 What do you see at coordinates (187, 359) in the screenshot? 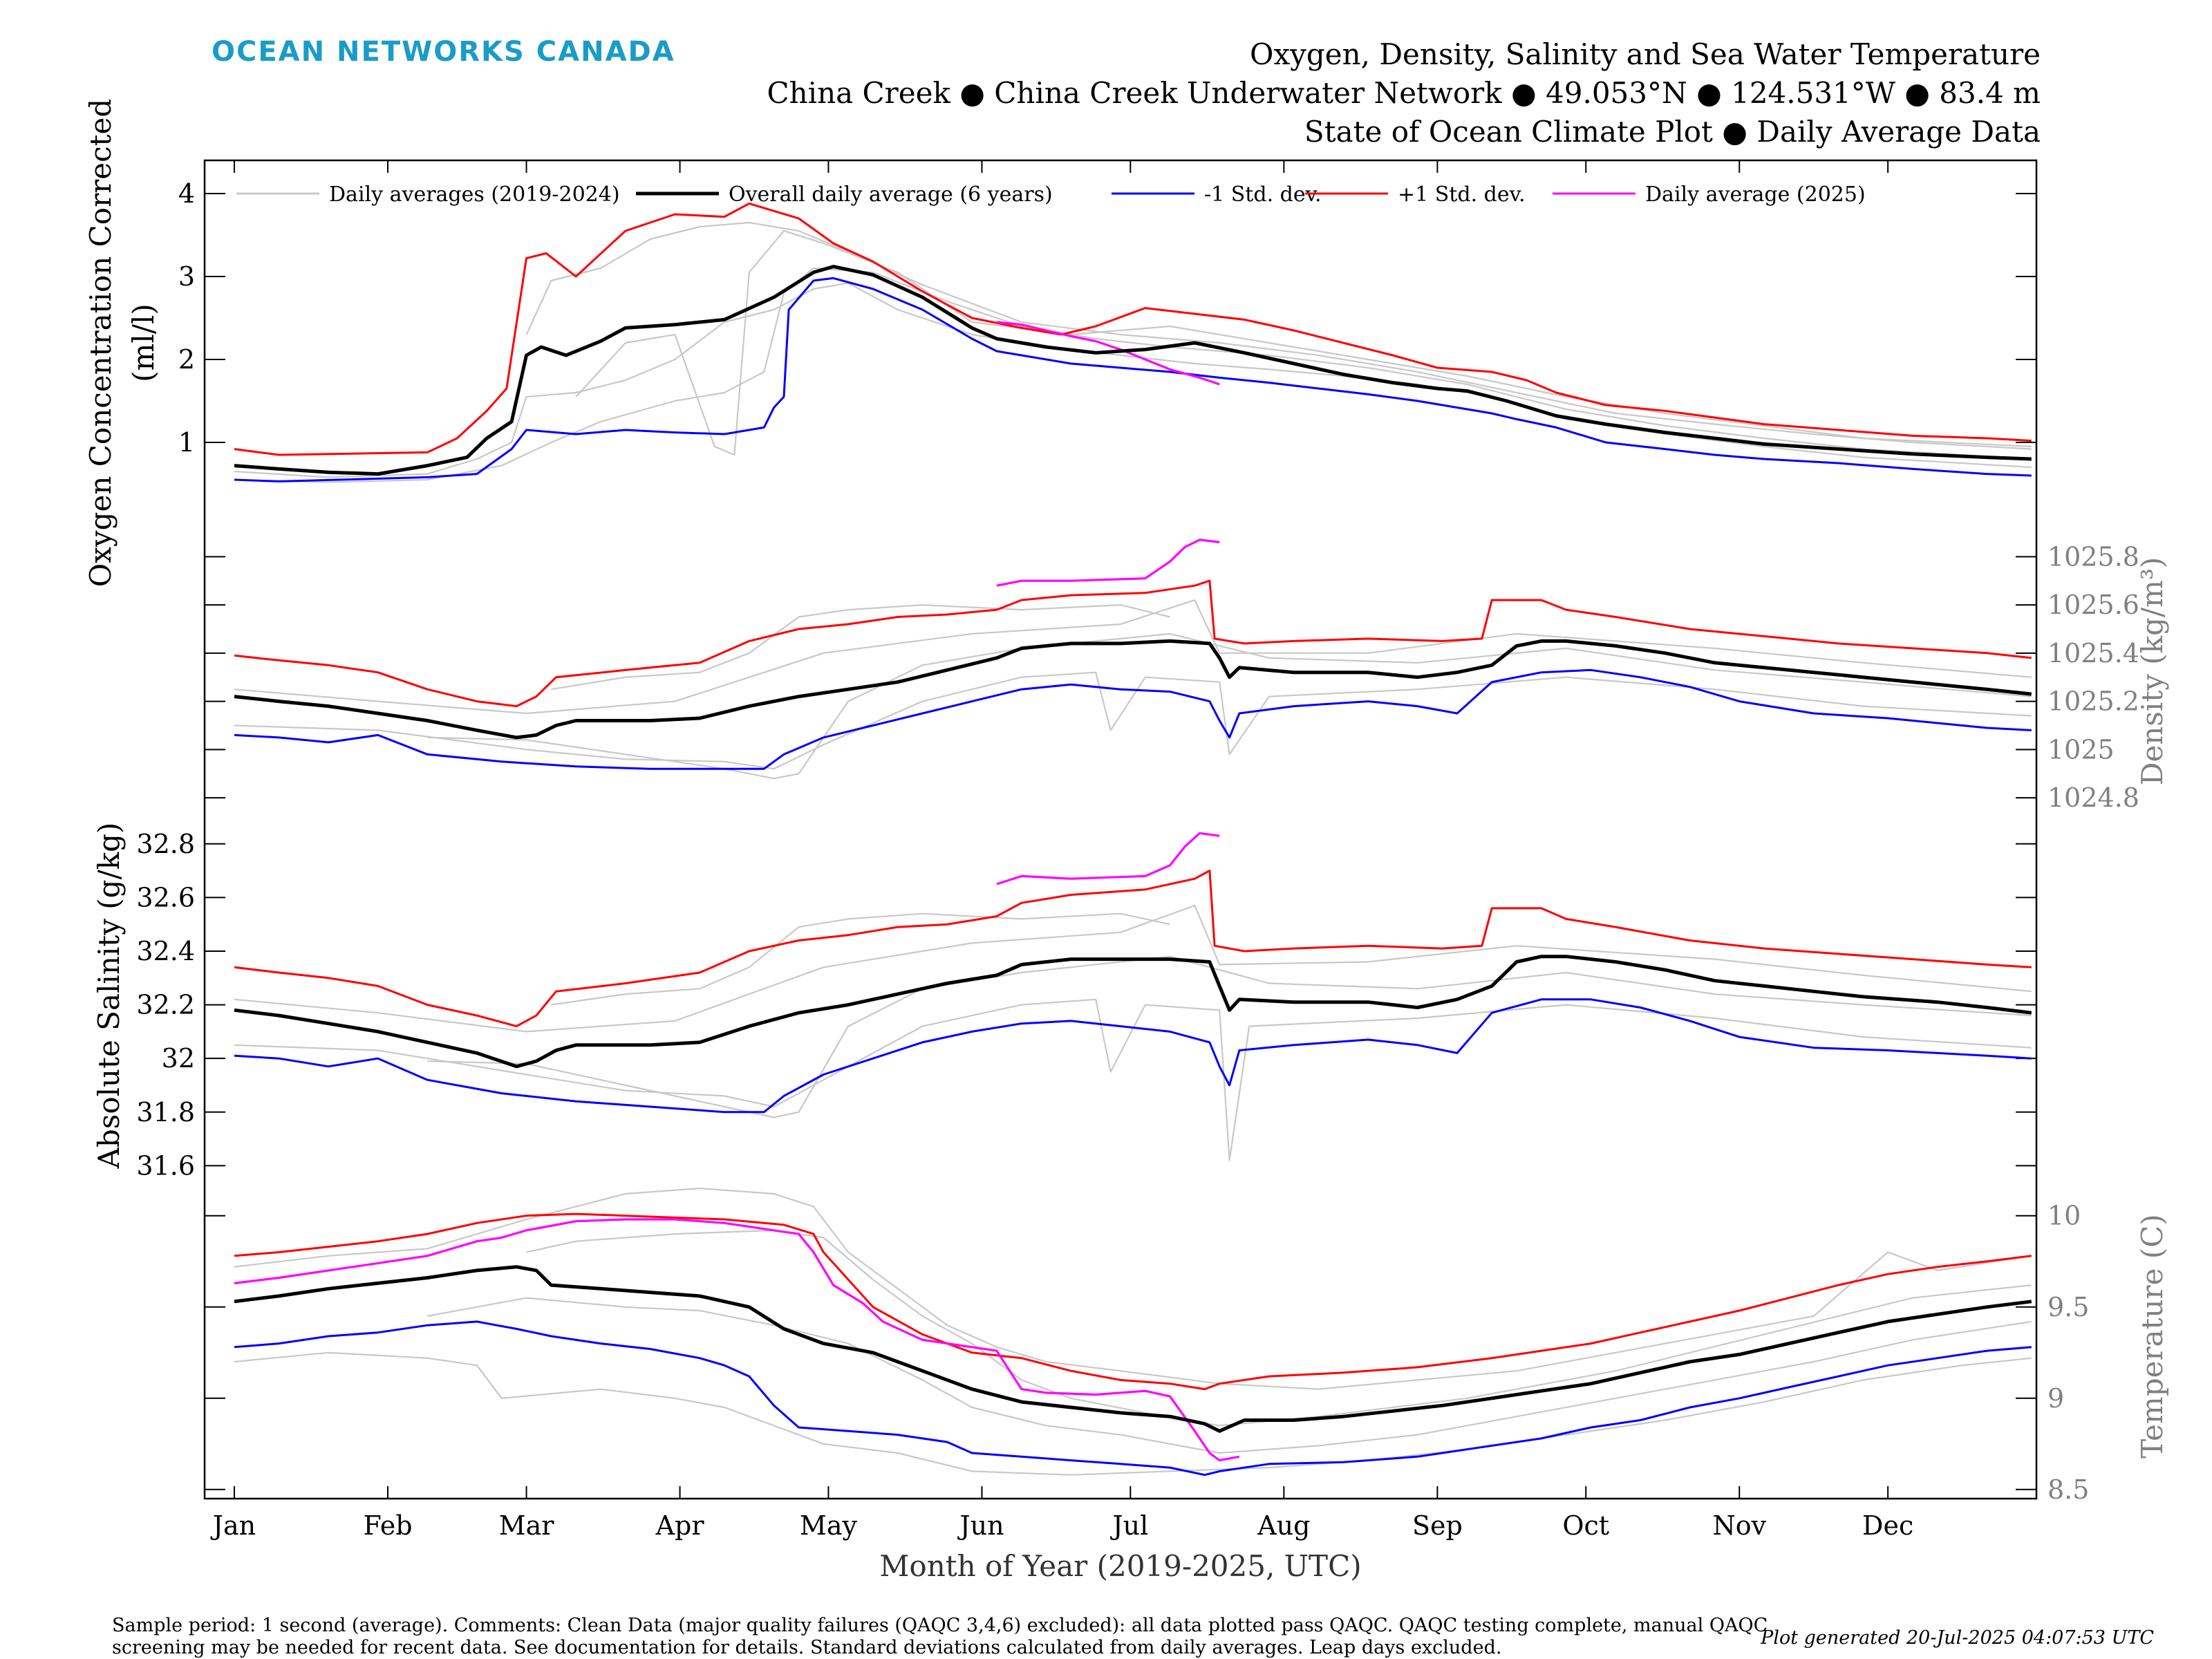
I see `y-tick-label: 2` at bounding box center [187, 359].